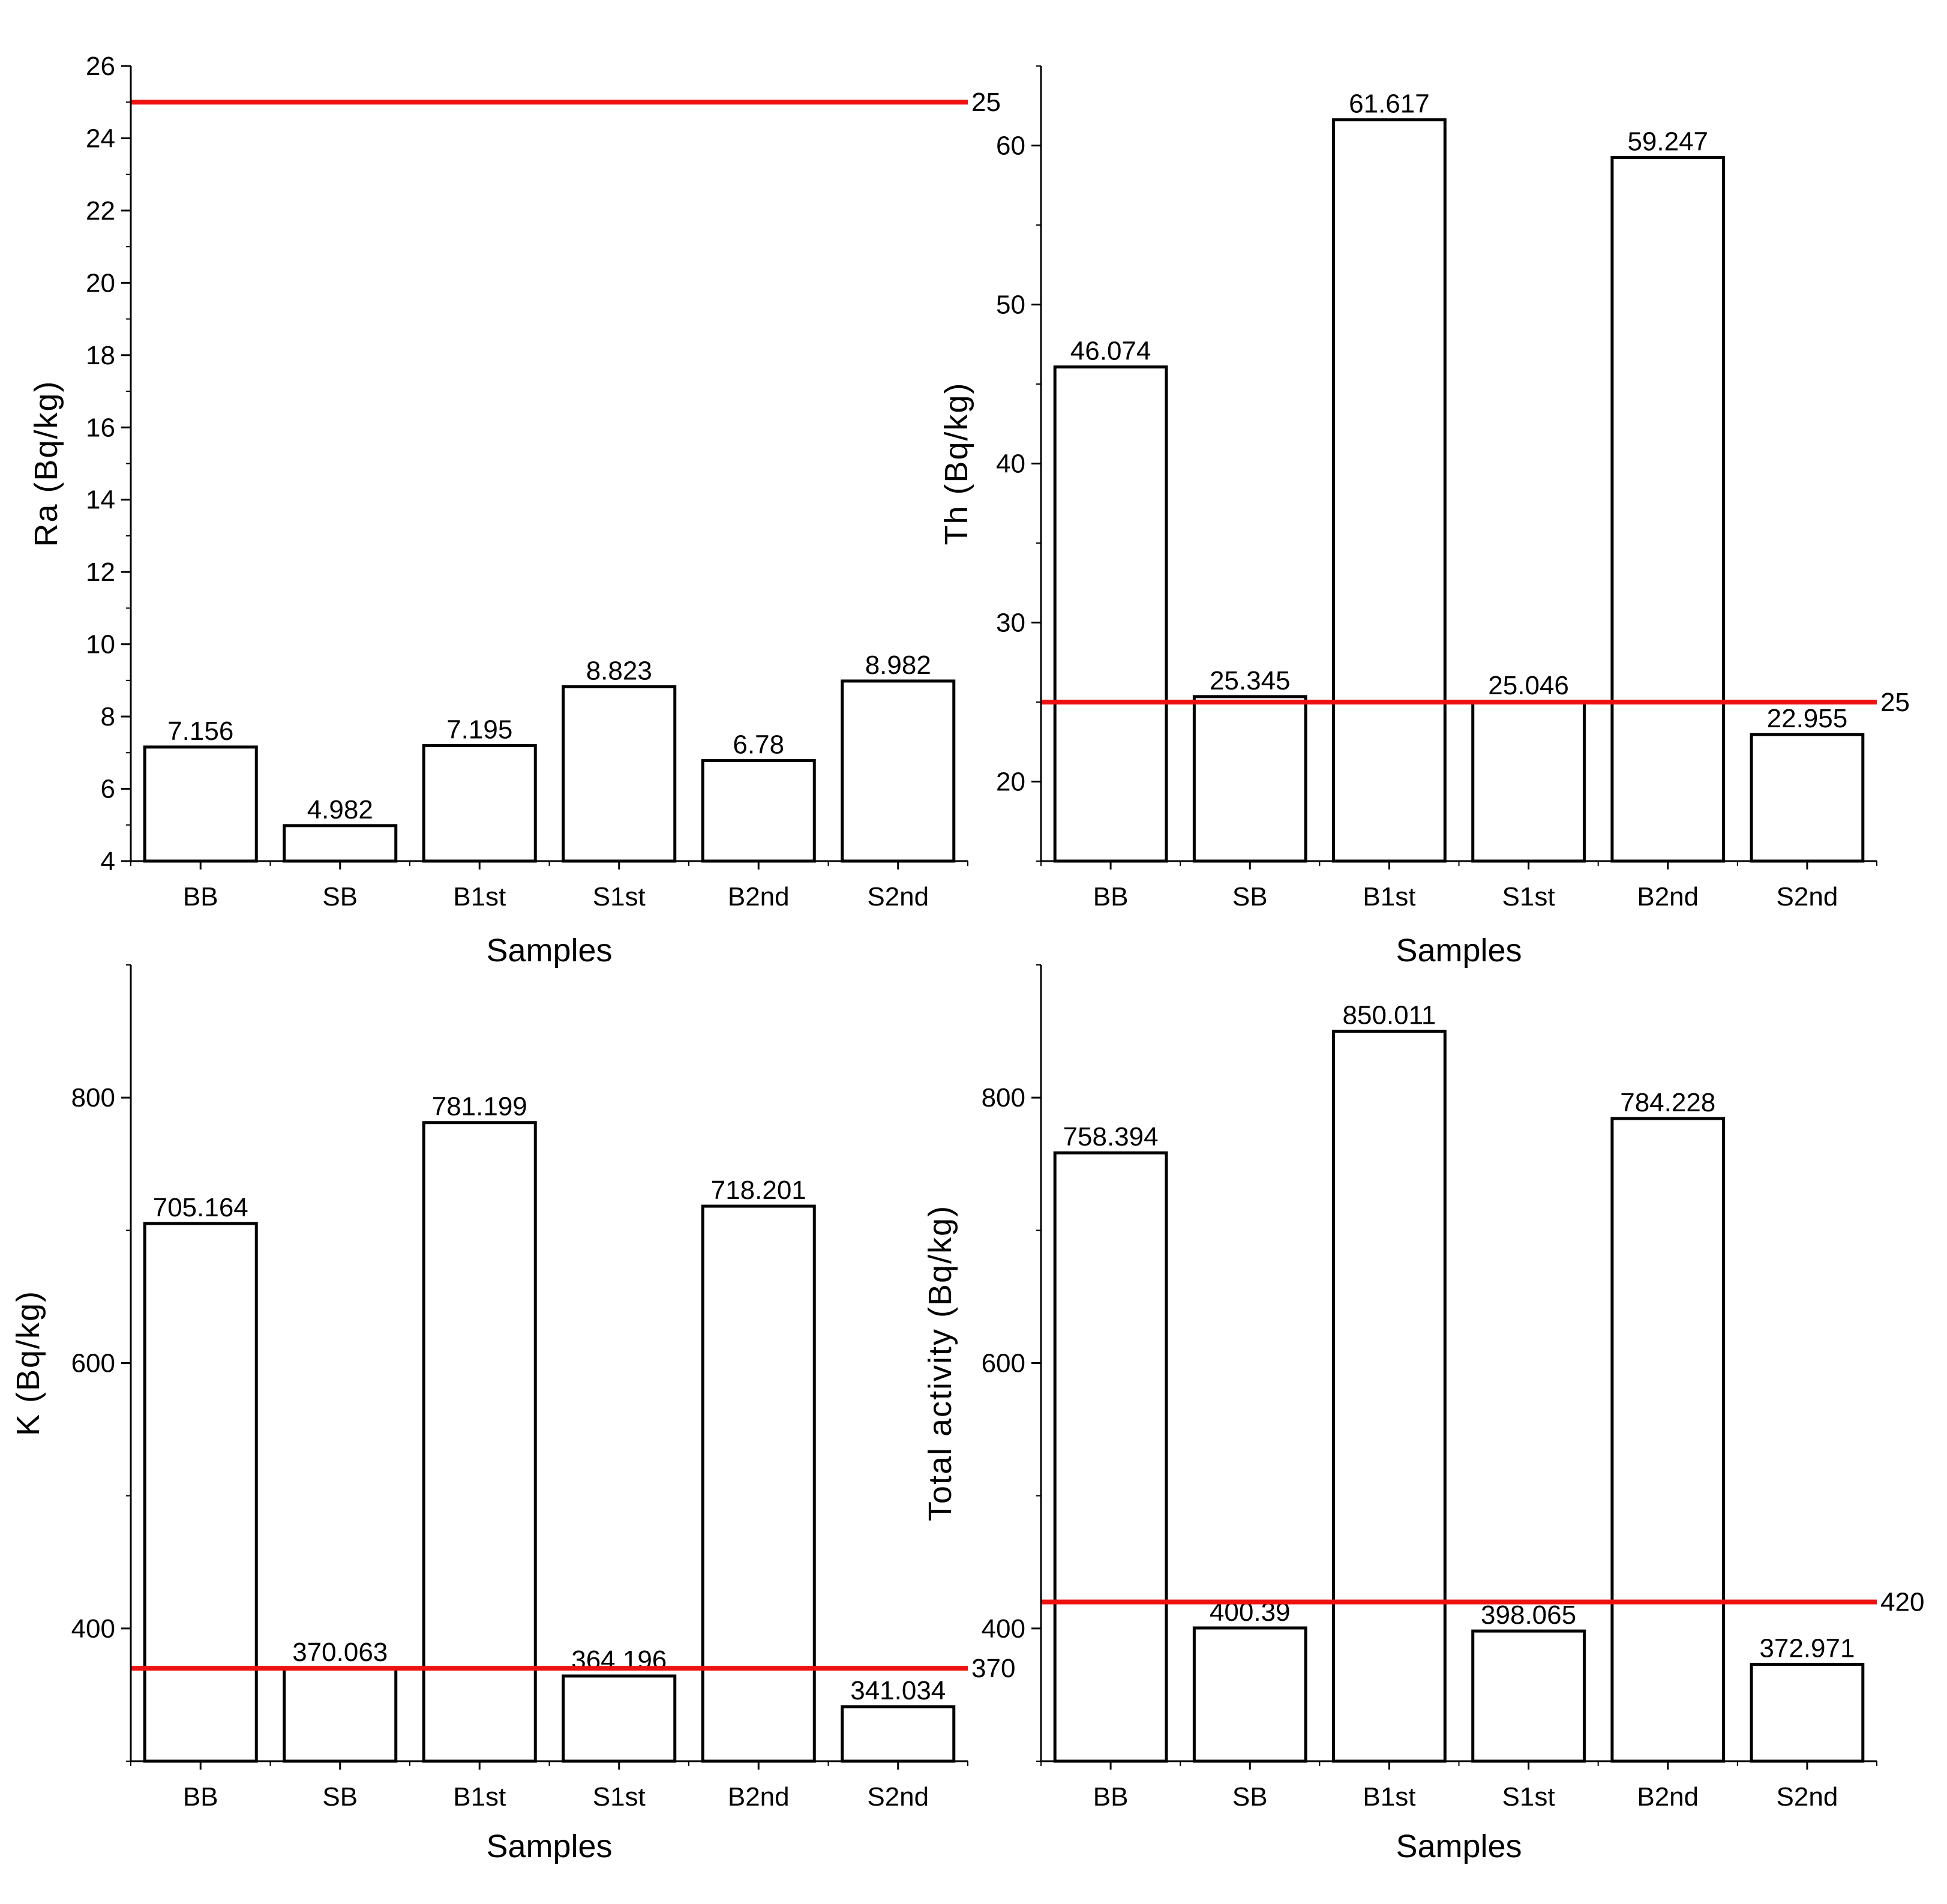 This screenshot has height=1904, width=1947. What do you see at coordinates (100, 211) in the screenshot?
I see `chart-0-y-tick-label: 22` at bounding box center [100, 211].